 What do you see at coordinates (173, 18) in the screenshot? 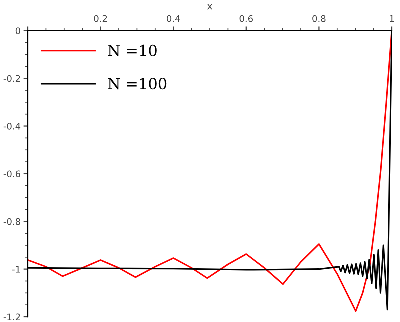
I see `x-tick-label: 0.4` at bounding box center [173, 18].